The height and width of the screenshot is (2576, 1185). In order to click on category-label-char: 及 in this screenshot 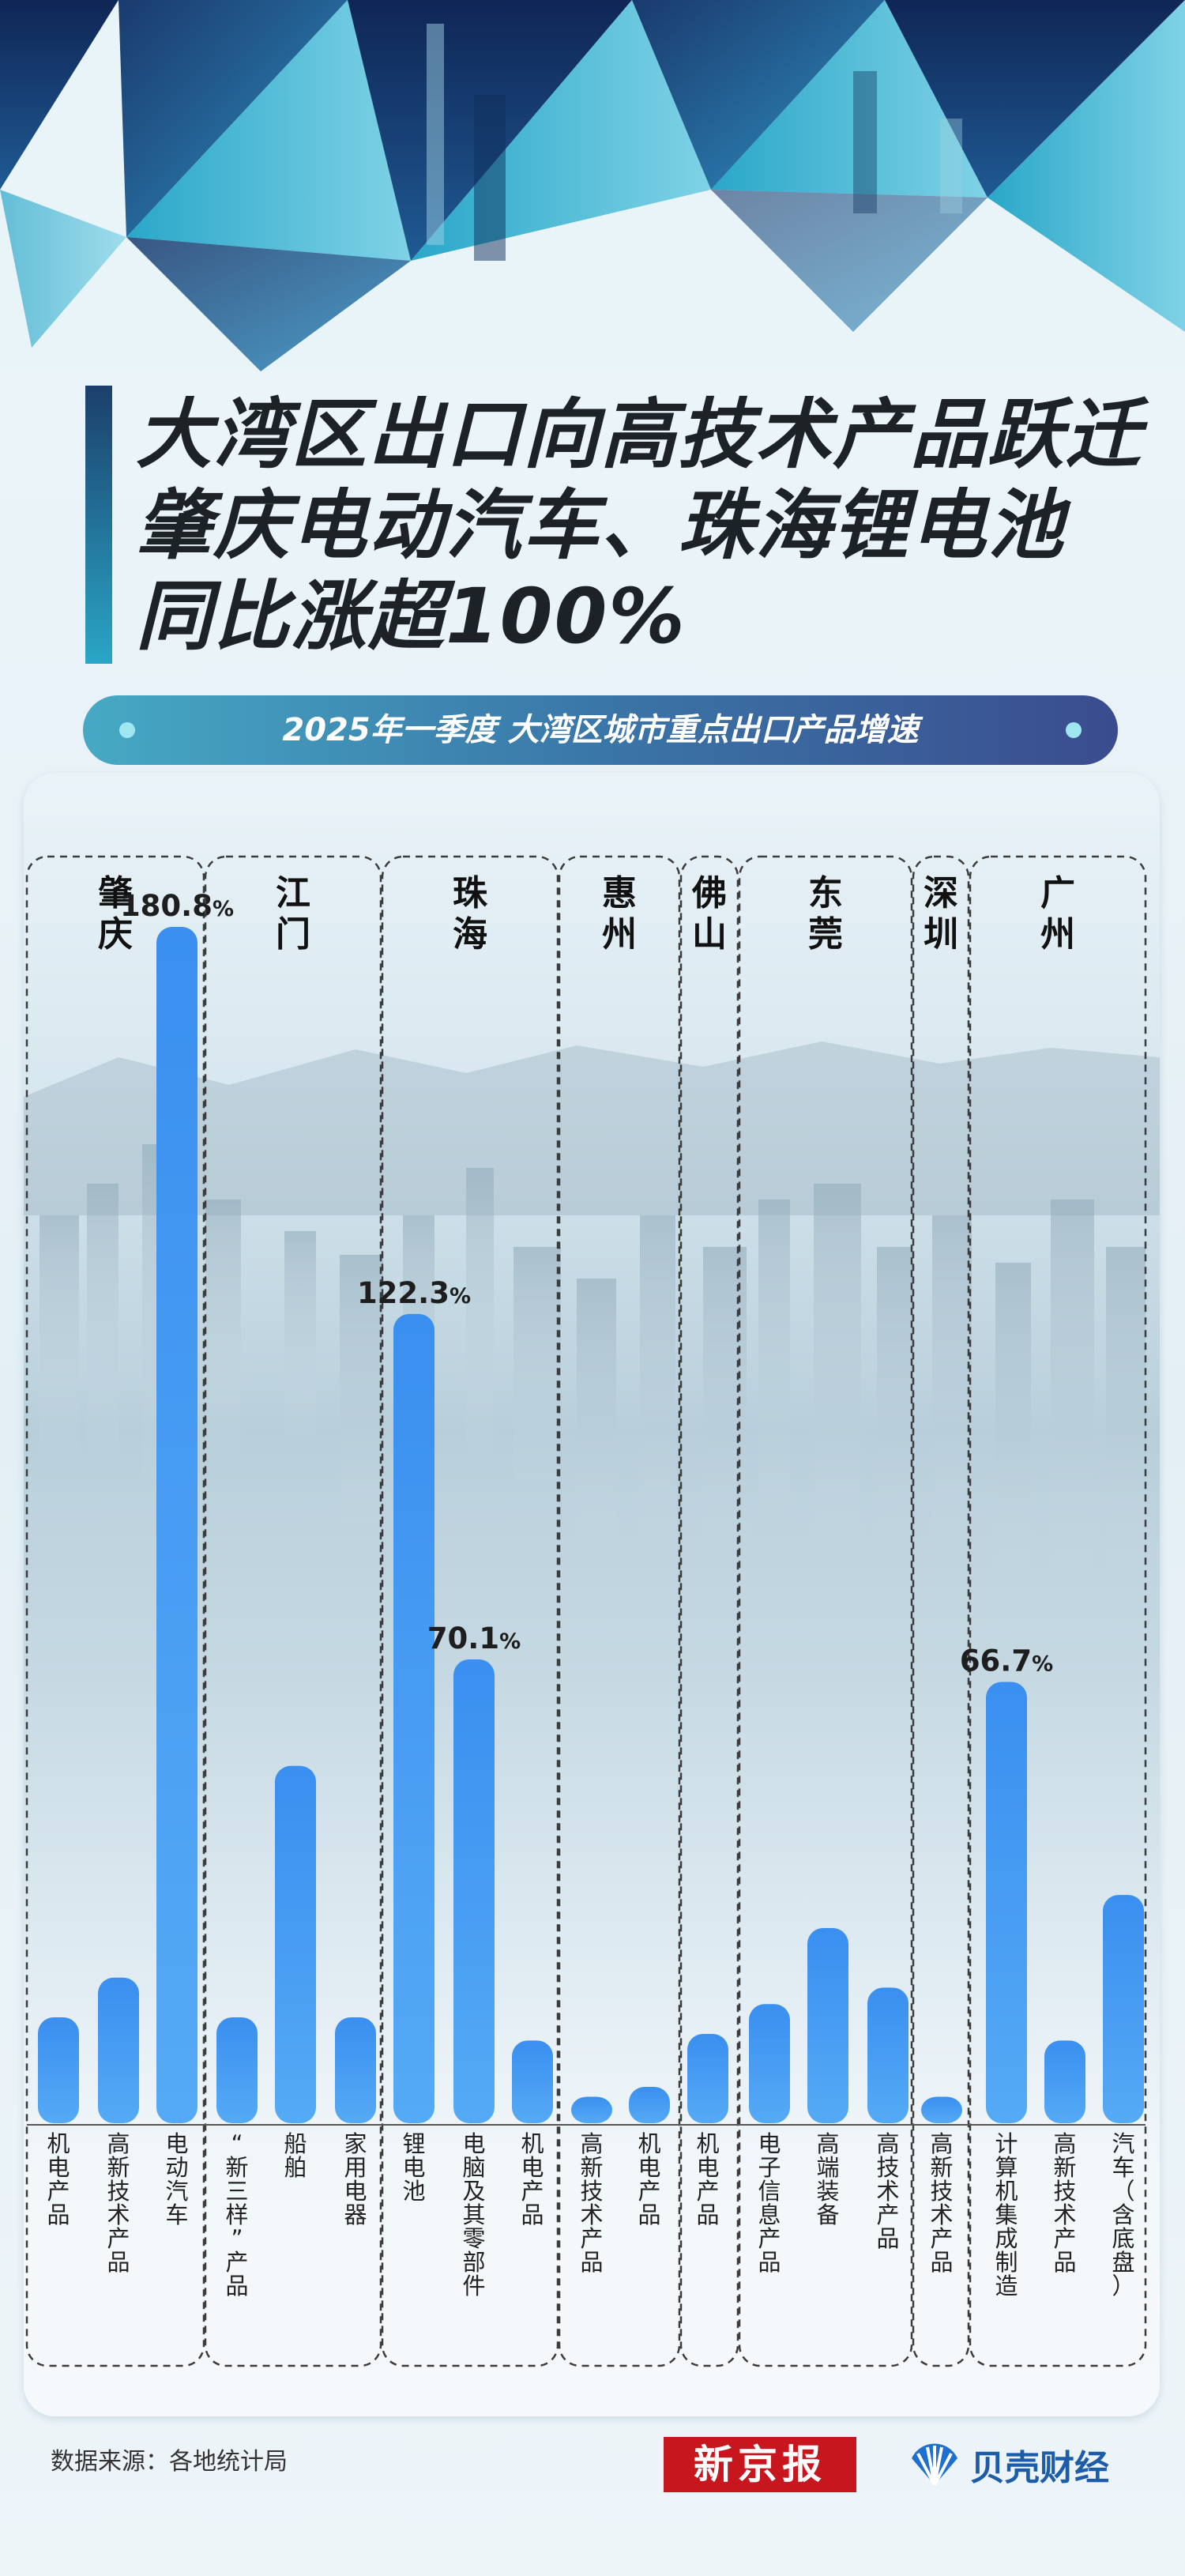, I will do `click(474, 2191)`.